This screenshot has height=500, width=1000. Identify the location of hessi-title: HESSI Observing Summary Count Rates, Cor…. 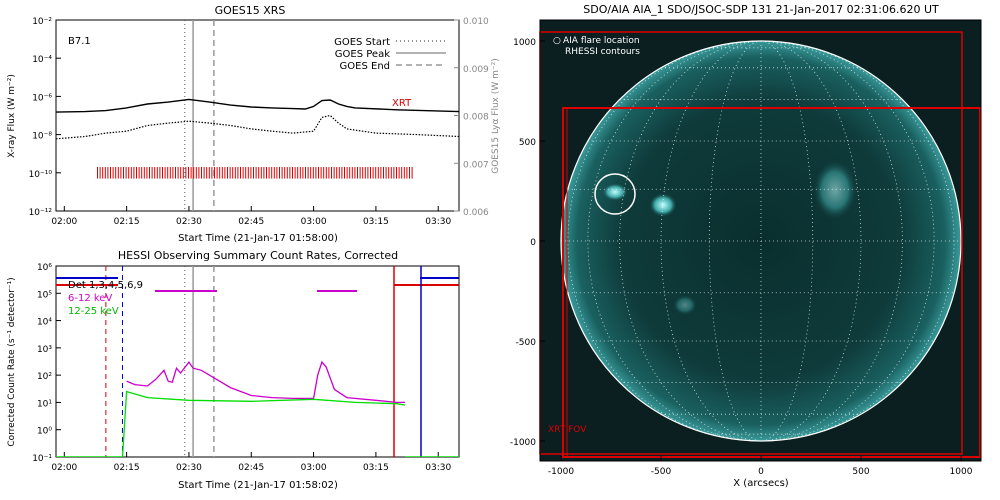
(258, 255).